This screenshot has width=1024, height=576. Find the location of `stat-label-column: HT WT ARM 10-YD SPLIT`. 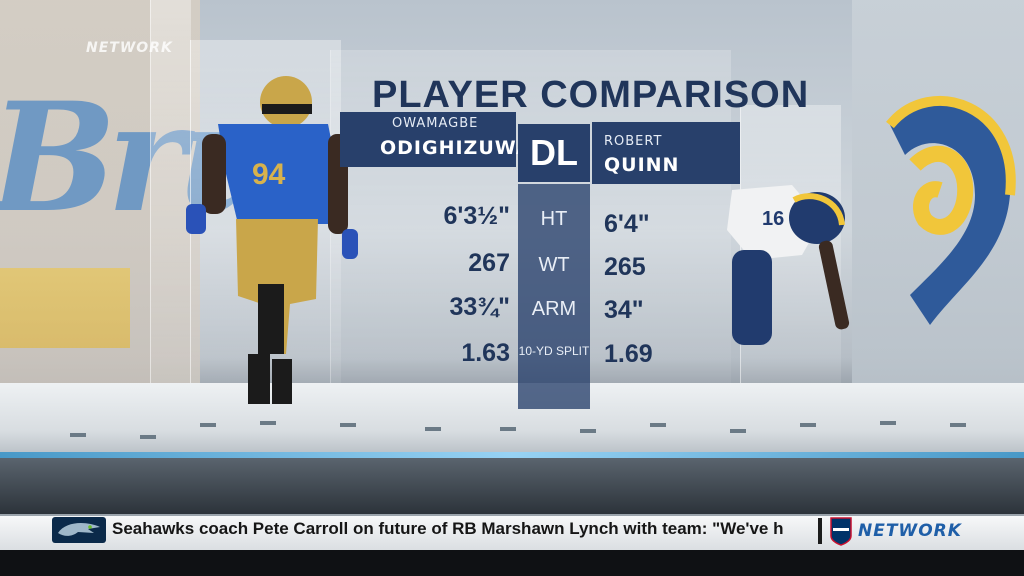

stat-label-column: HT WT ARM 10-YD SPLIT is located at coordinates (554, 296).